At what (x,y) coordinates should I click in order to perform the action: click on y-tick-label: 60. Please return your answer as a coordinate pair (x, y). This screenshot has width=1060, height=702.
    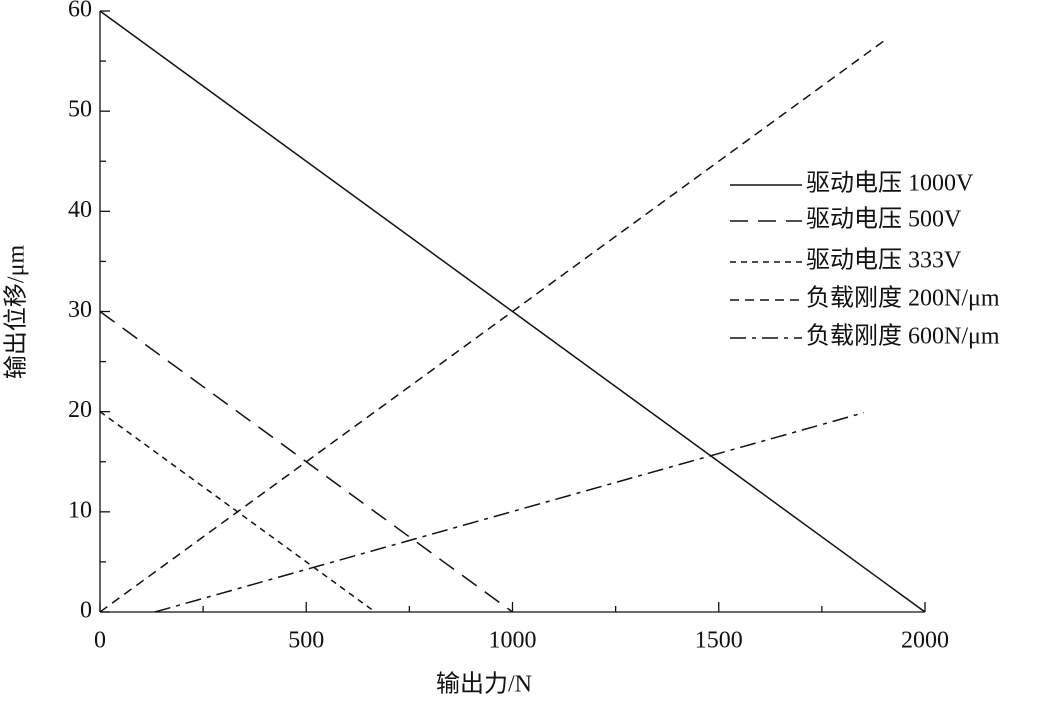
    Looking at the image, I should click on (80, 11).